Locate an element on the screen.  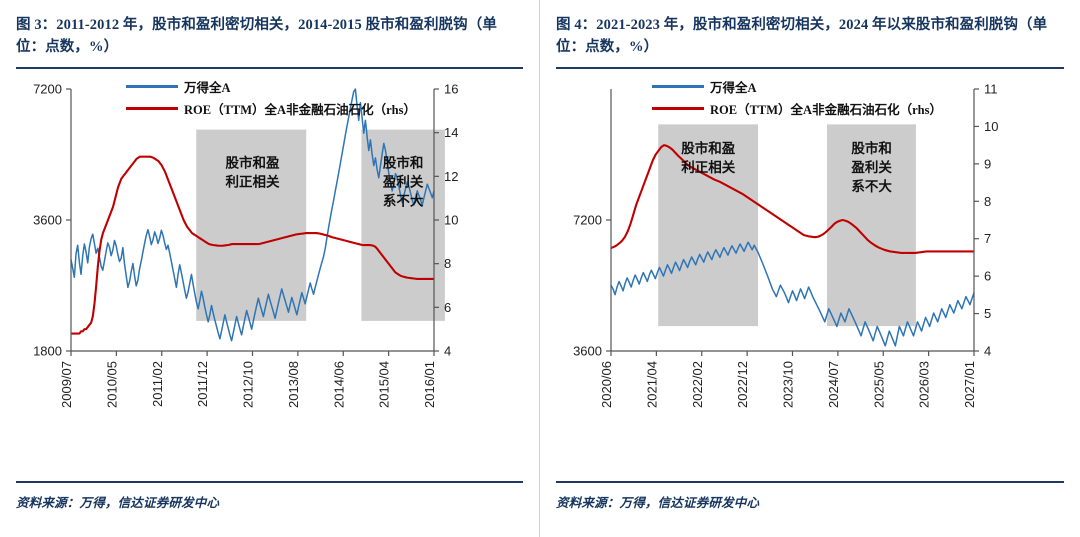
y2-axis-tick-label: 14 is located at coordinates (451, 132).